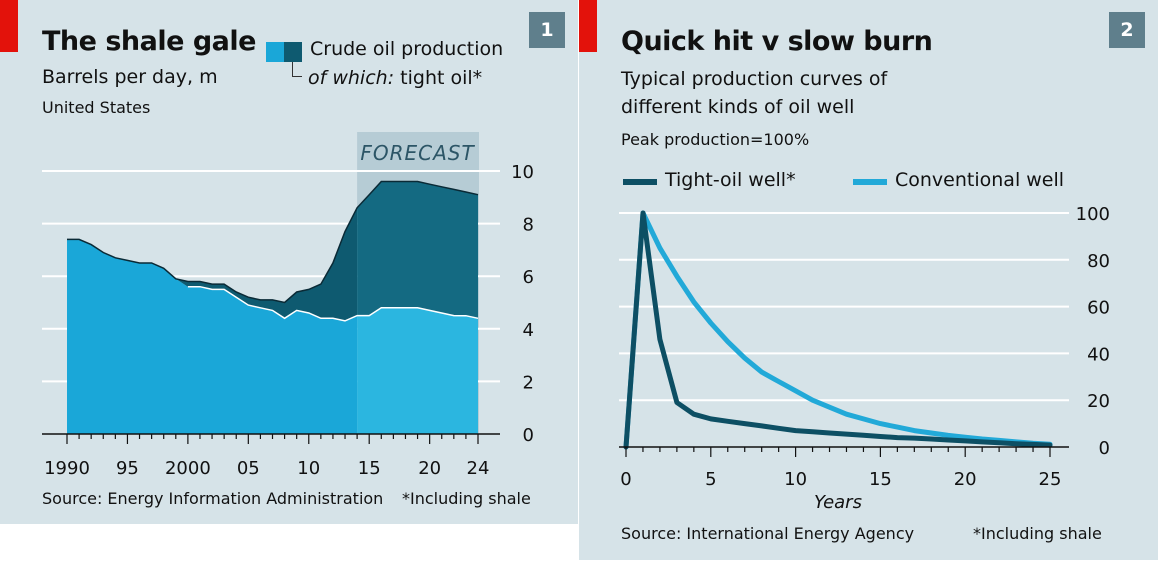 The image size is (1158, 562). What do you see at coordinates (980, 180) in the screenshot?
I see `legend-label-conventional: Conventional well` at bounding box center [980, 180].